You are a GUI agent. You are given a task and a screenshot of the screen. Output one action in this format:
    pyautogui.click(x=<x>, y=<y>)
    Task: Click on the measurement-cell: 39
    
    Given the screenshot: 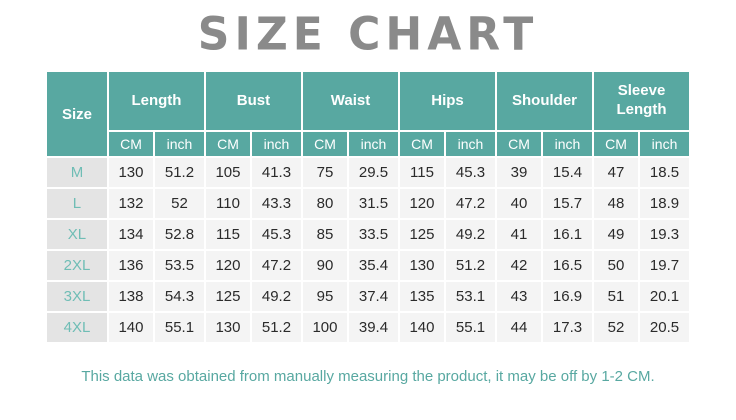 What is the action you would take?
    pyautogui.click(x=519, y=172)
    